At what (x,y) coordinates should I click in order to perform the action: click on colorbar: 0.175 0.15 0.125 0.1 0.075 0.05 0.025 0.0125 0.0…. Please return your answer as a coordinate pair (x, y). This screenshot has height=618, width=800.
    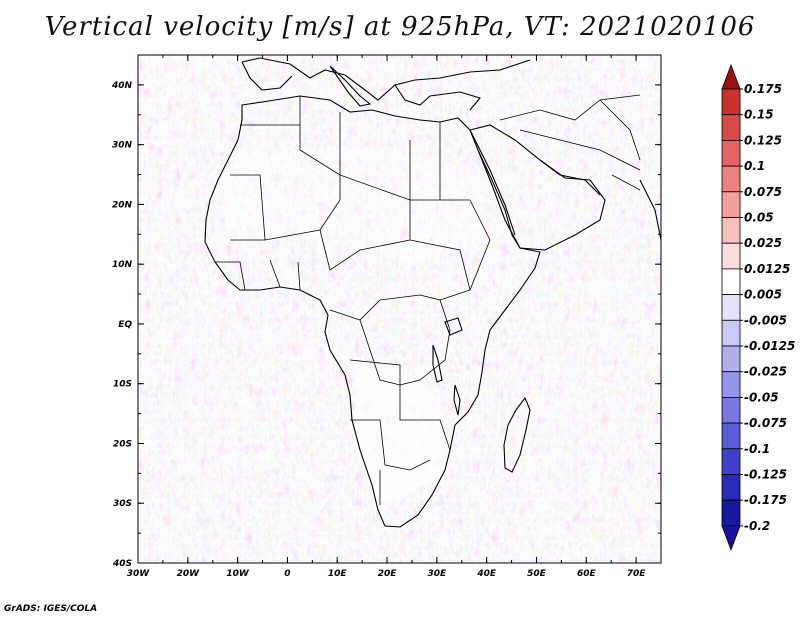
    Looking at the image, I should click on (758, 307).